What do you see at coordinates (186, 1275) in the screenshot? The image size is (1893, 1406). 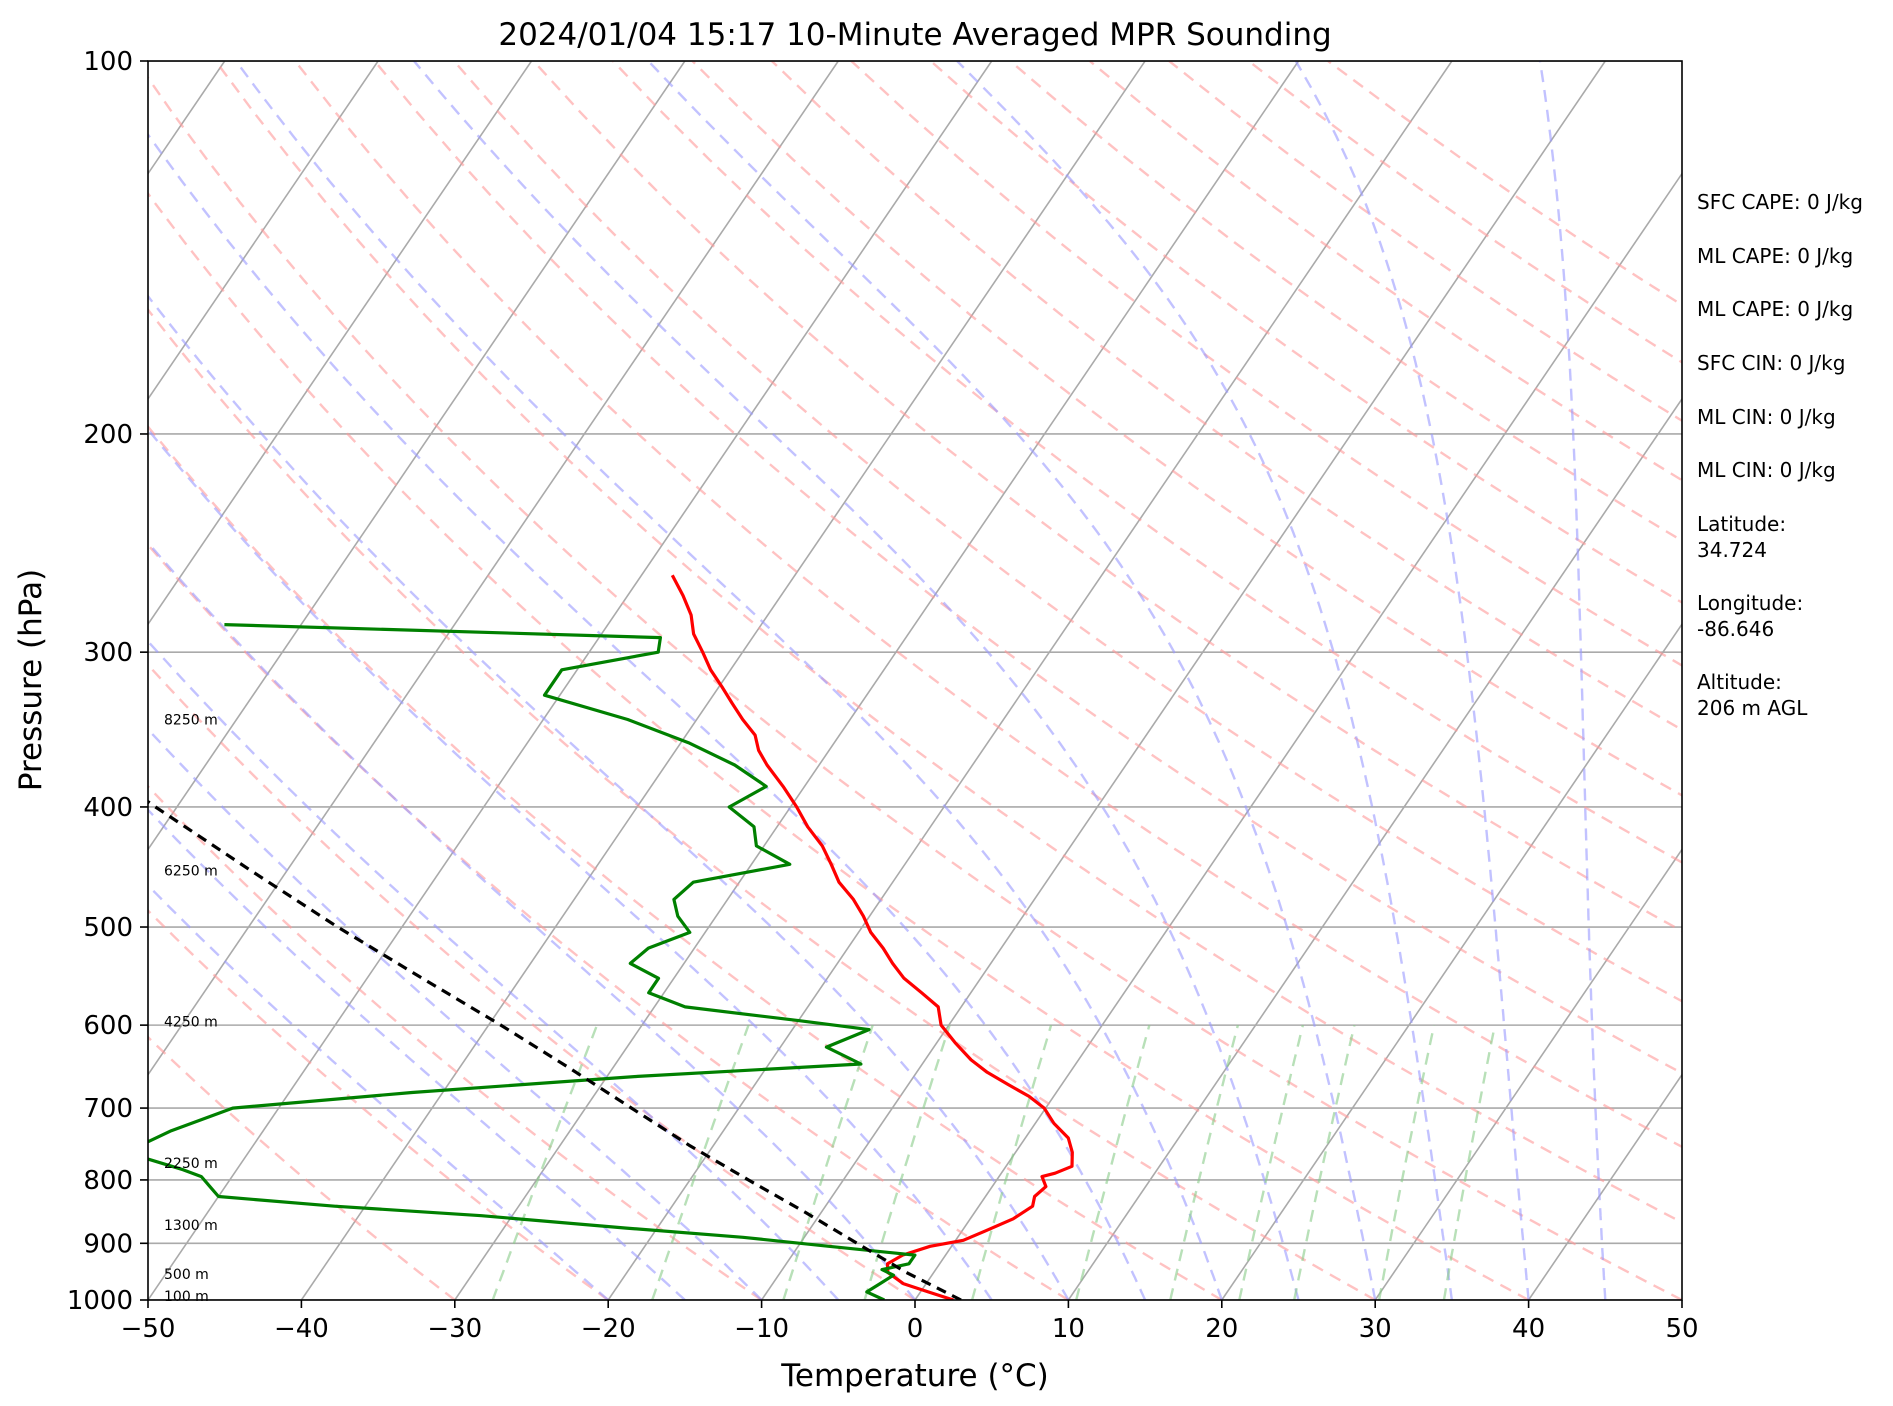 I see `height-label: 500 m` at bounding box center [186, 1275].